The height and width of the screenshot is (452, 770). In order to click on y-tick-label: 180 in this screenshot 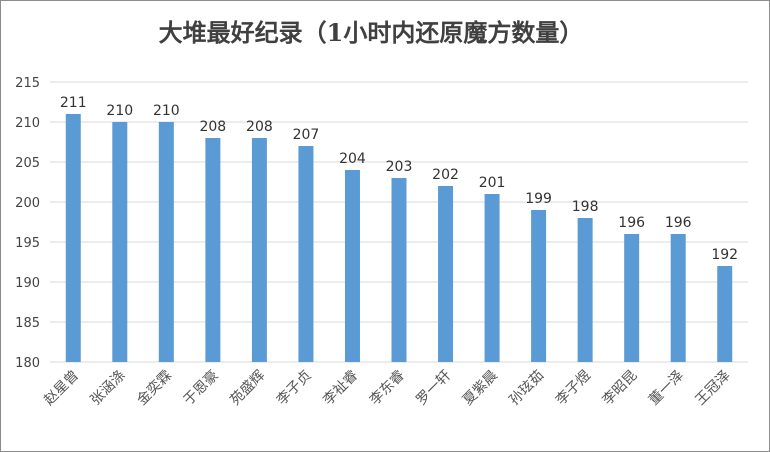, I will do `click(27, 363)`.